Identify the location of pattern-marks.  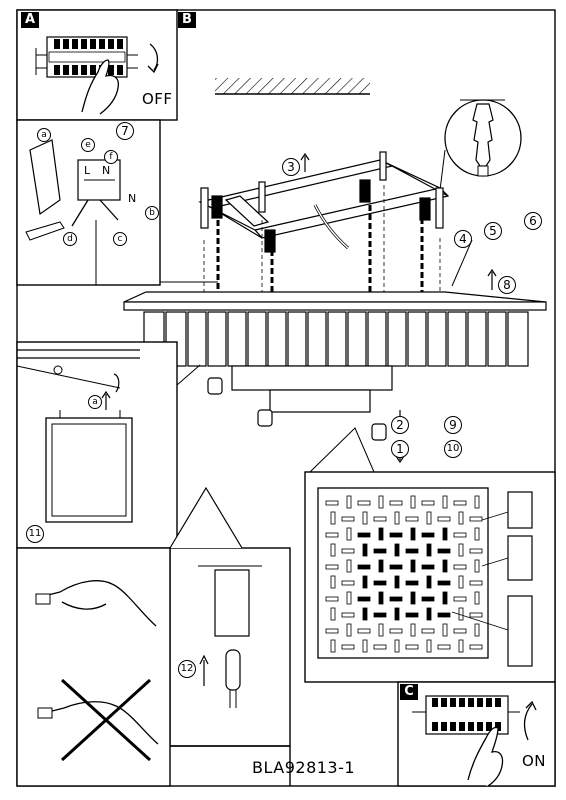
(404, 574).